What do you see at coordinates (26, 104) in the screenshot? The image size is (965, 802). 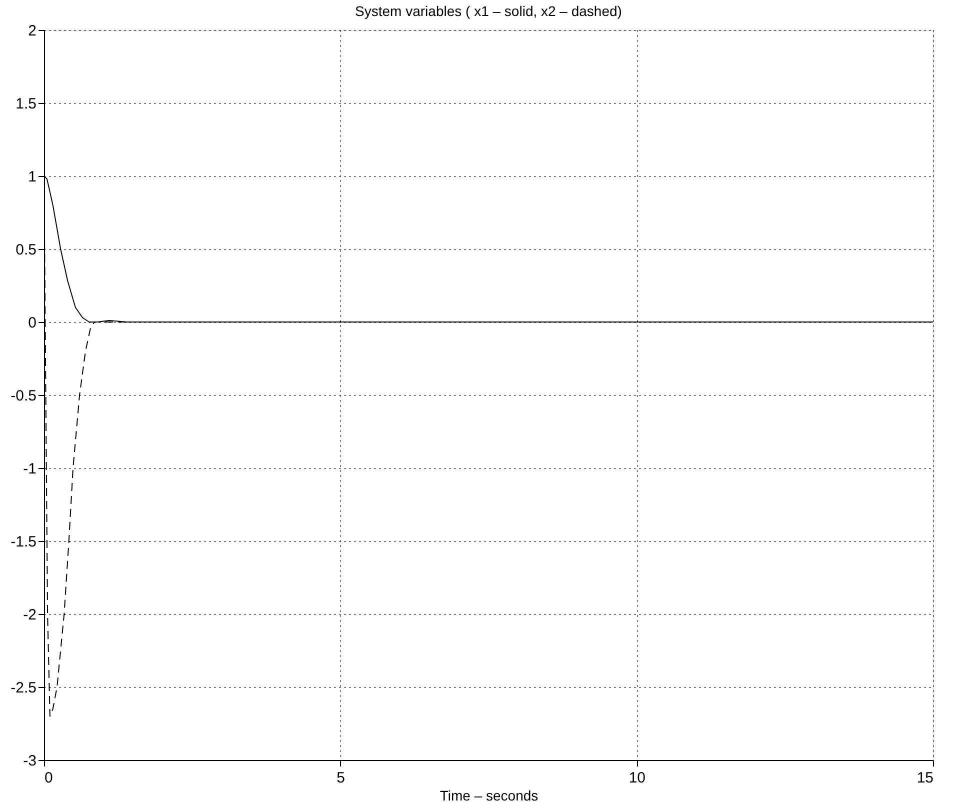 I see `y-tick-label: 1.5` at bounding box center [26, 104].